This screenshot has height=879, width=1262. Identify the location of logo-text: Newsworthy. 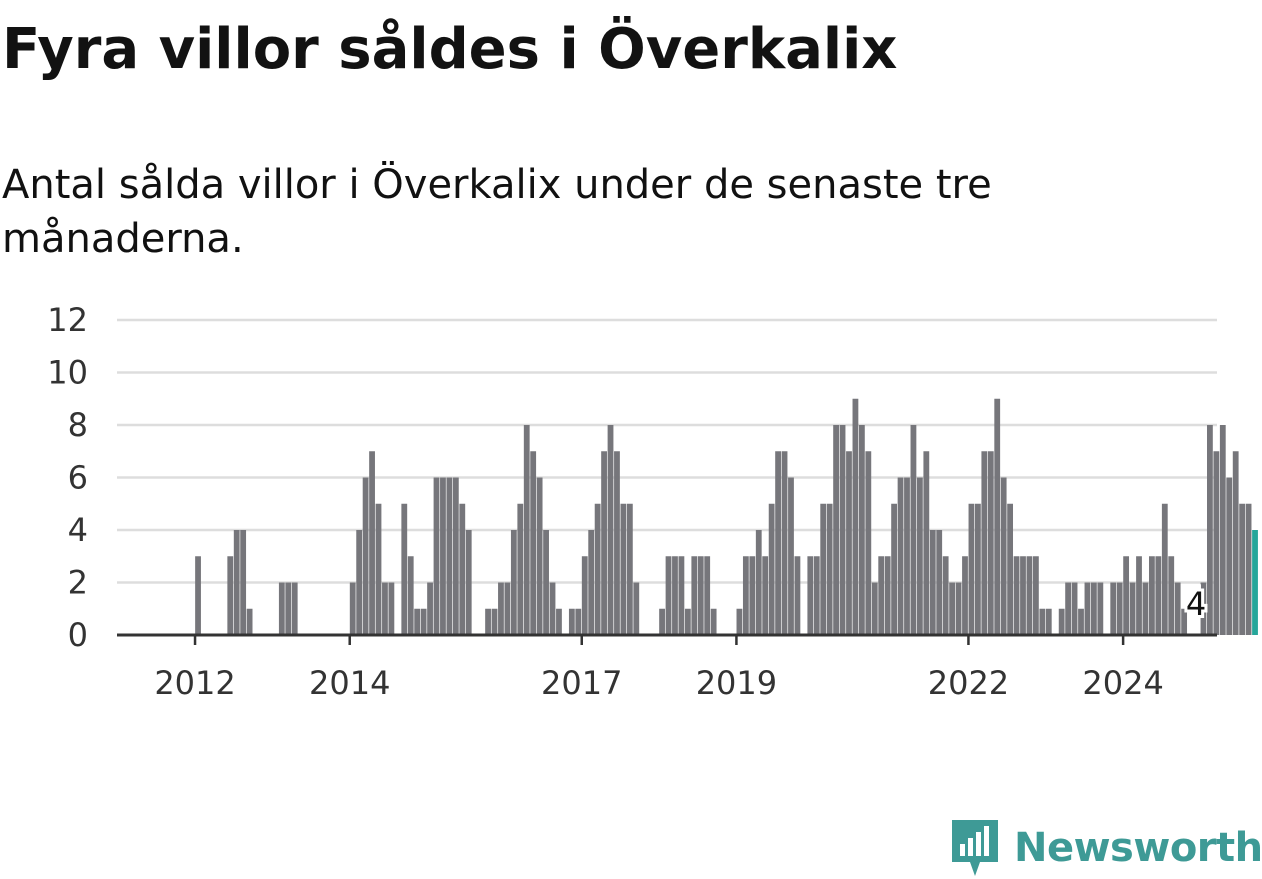
(1138, 848).